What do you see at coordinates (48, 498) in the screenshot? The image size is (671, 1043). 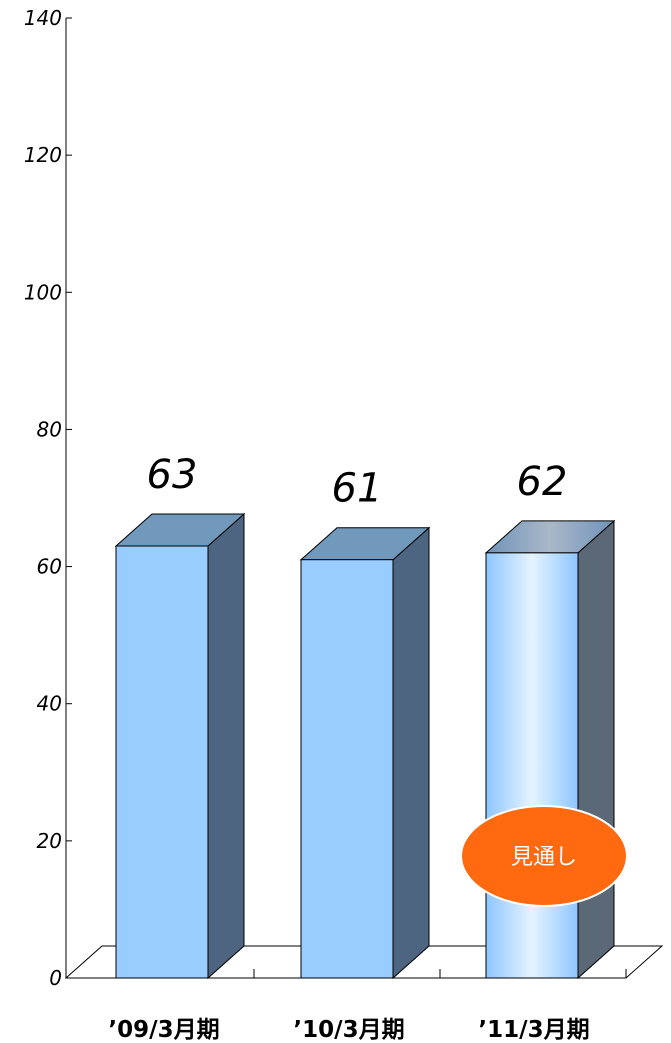 I see `y-axis: 0 20 40 60 80 100 120 140` at bounding box center [48, 498].